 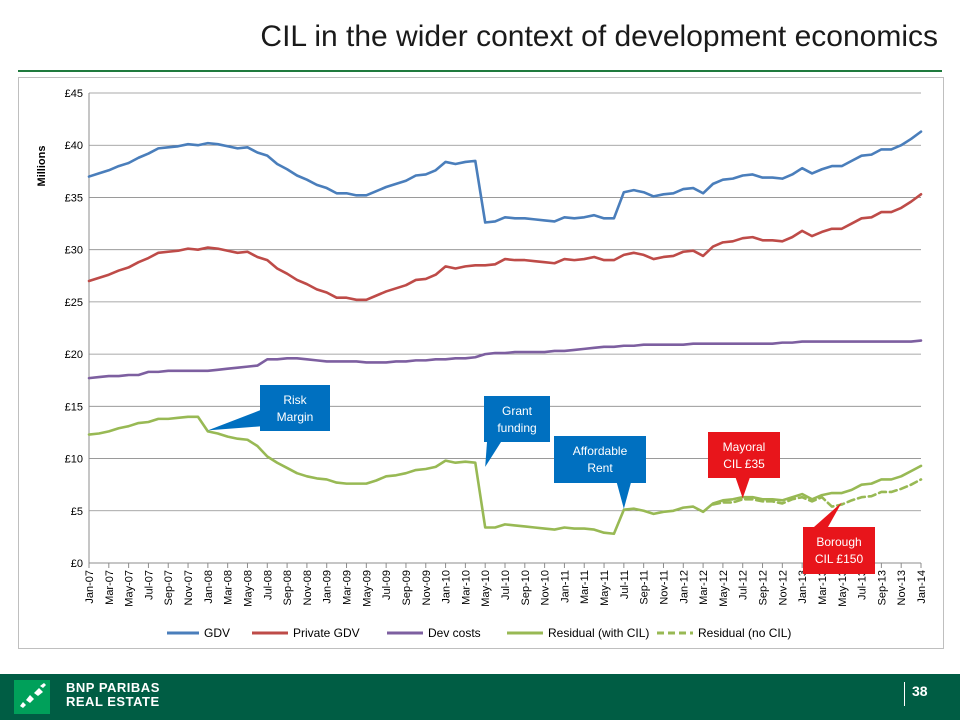 What do you see at coordinates (724, 588) in the screenshot?
I see `x-tick-label: May-12` at bounding box center [724, 588].